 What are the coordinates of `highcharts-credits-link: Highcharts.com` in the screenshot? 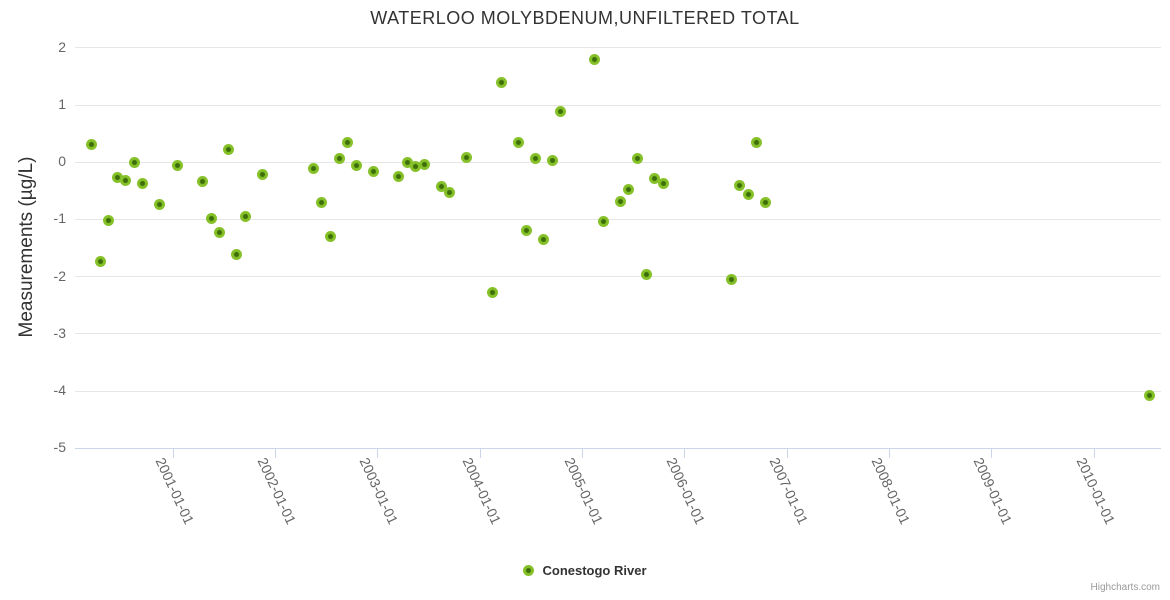 It's located at (1125, 587).